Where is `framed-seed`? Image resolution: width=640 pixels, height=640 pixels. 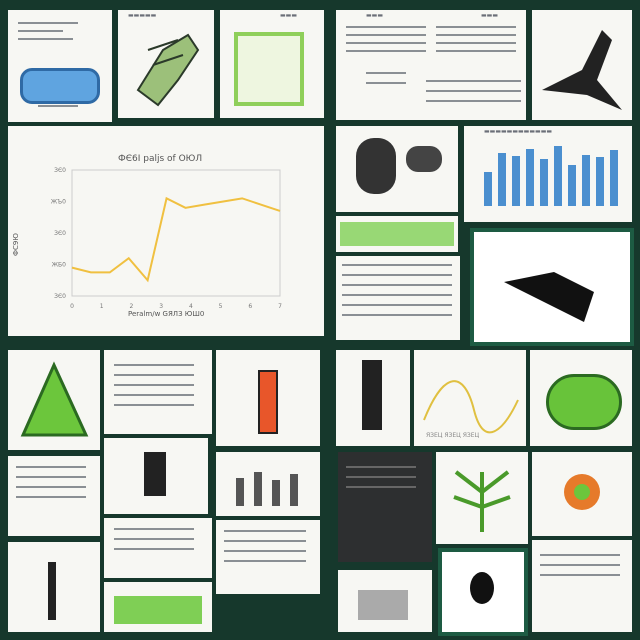 framed-seed is located at coordinates (483, 592).